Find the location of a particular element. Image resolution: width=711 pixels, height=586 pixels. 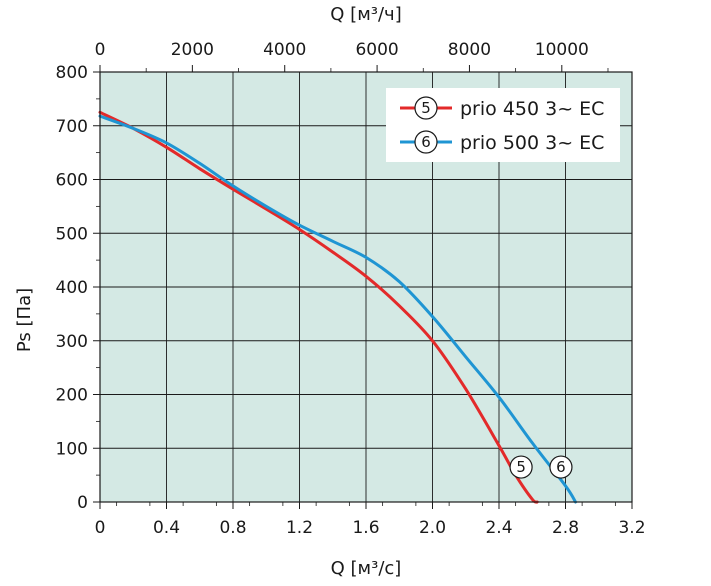

legend-marker-label: 6 is located at coordinates (426, 142).